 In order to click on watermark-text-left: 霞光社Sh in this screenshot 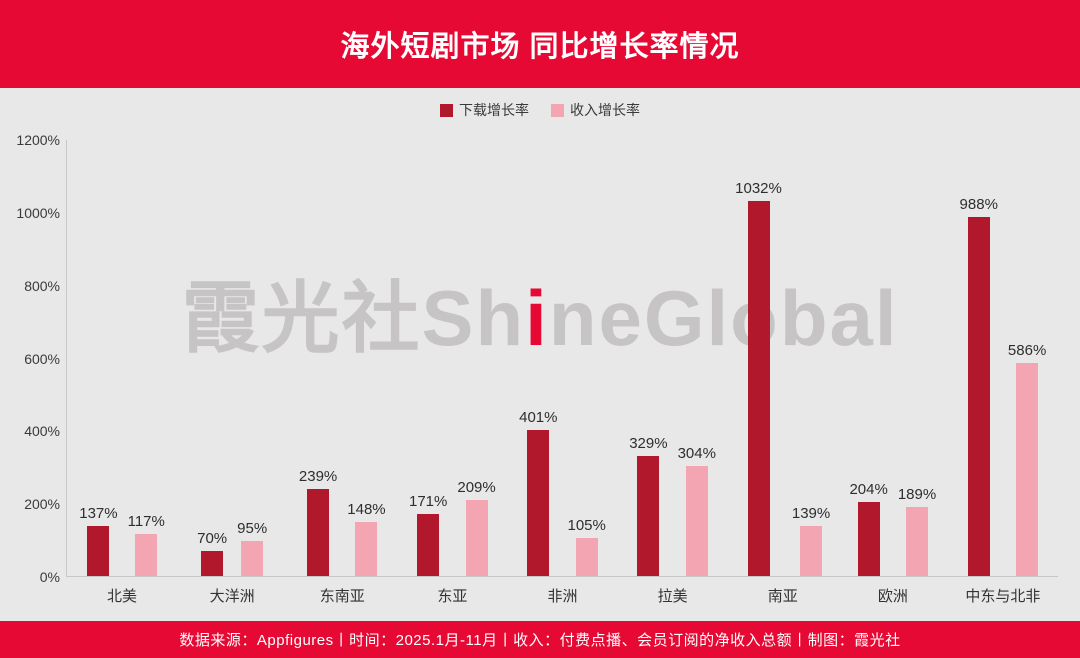, I will do `click(353, 318)`.